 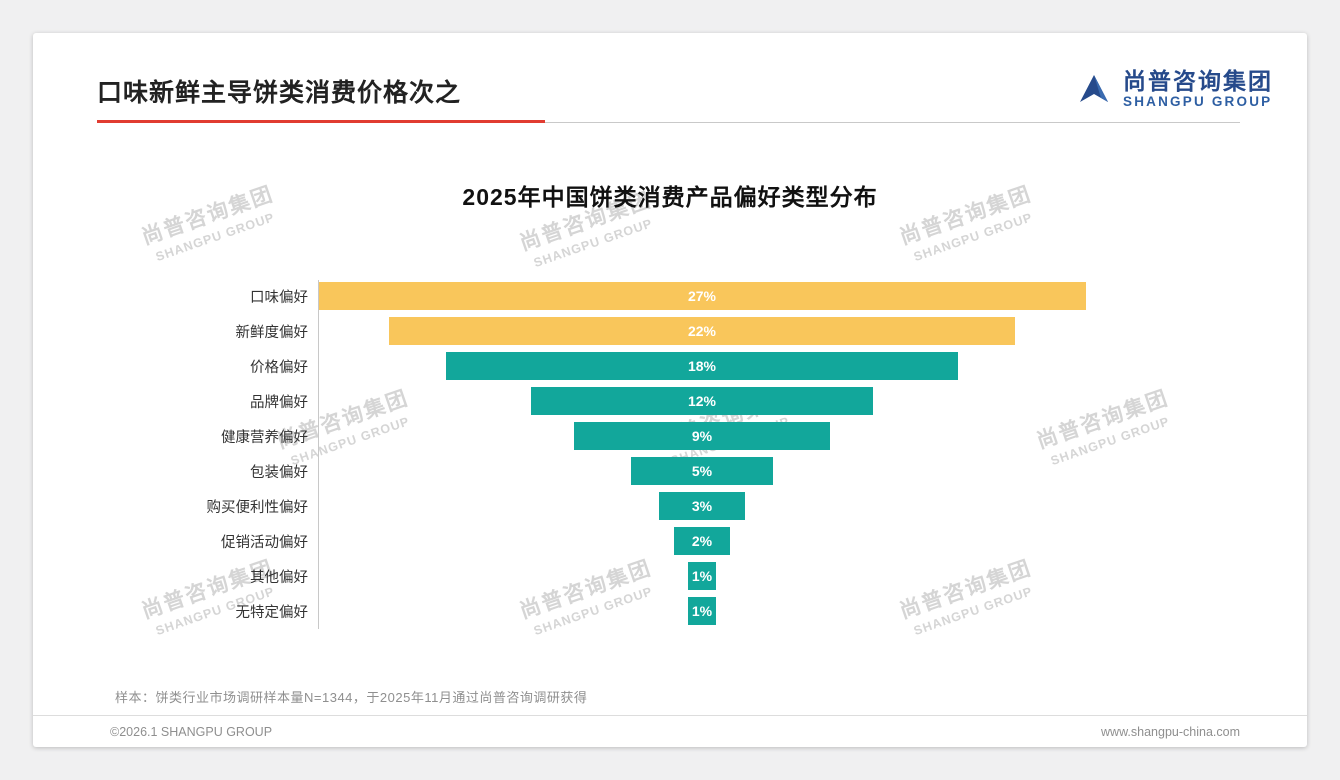 I want to click on bar: 18%, so click(x=702, y=366).